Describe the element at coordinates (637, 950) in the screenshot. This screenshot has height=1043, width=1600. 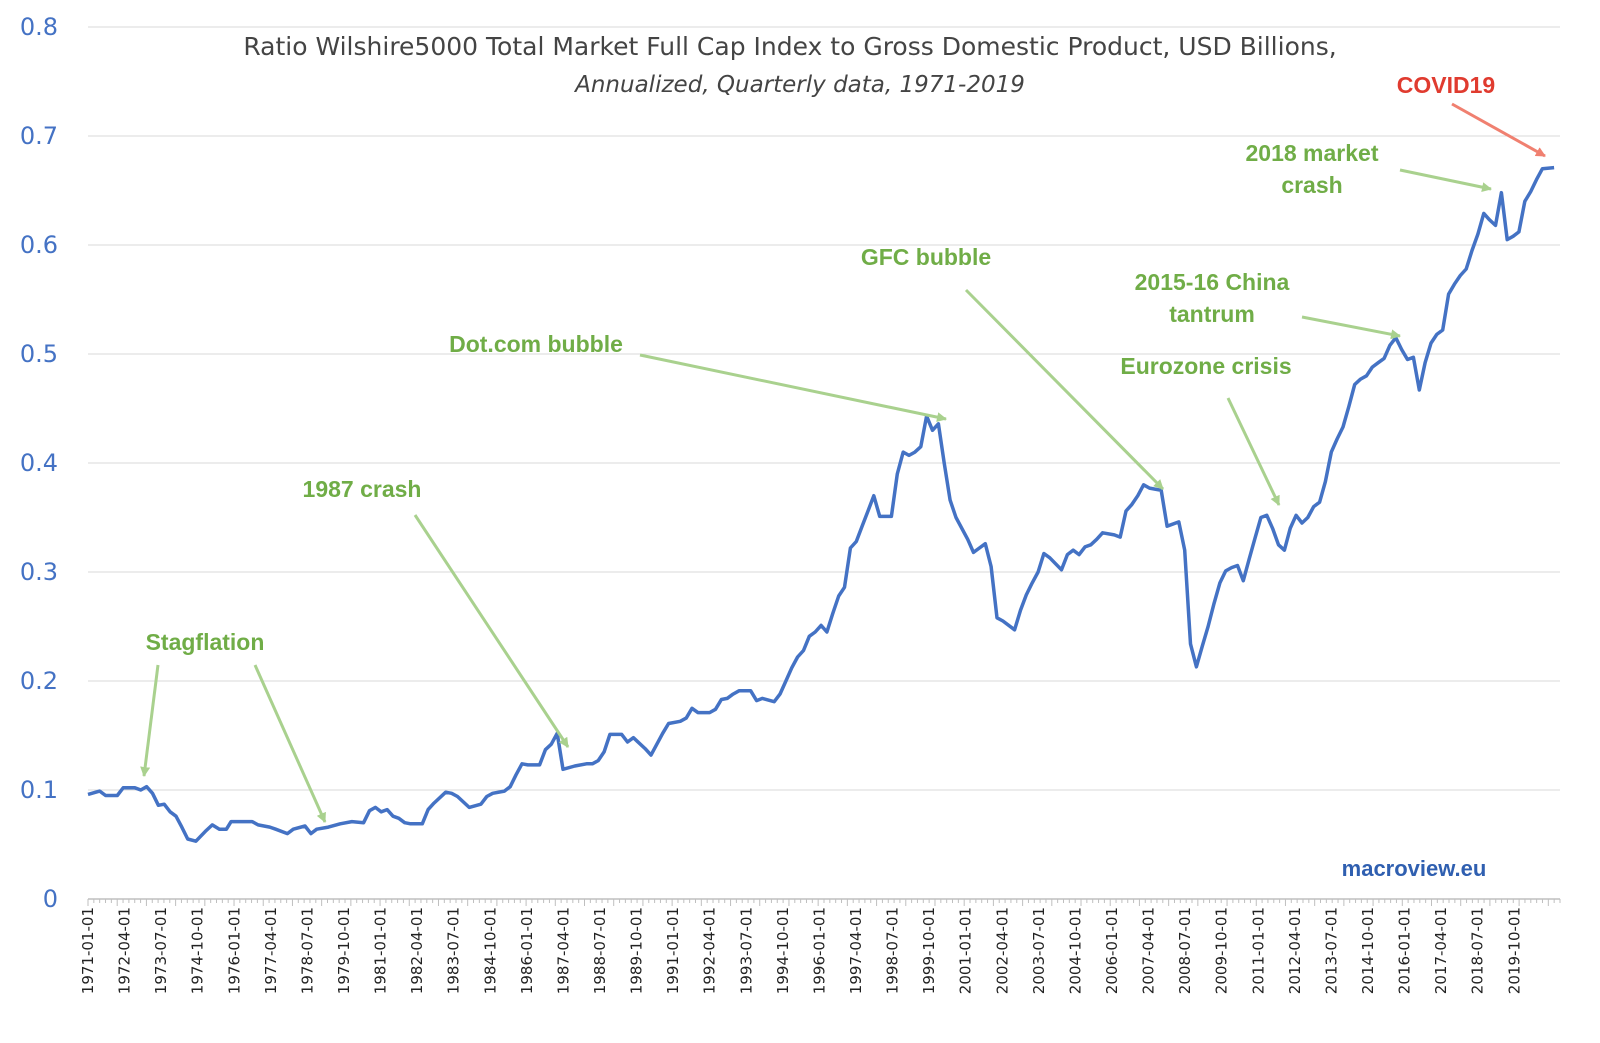
I see `x-tick-label: 1989-10-01` at that location.